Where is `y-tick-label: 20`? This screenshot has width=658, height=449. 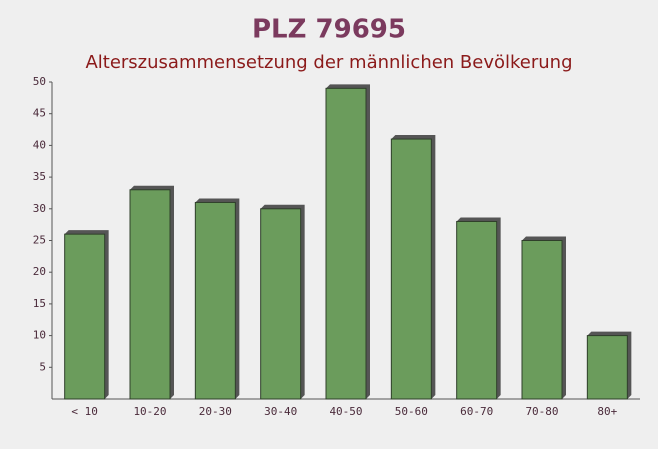
y-tick-label: 20 is located at coordinates (39, 271).